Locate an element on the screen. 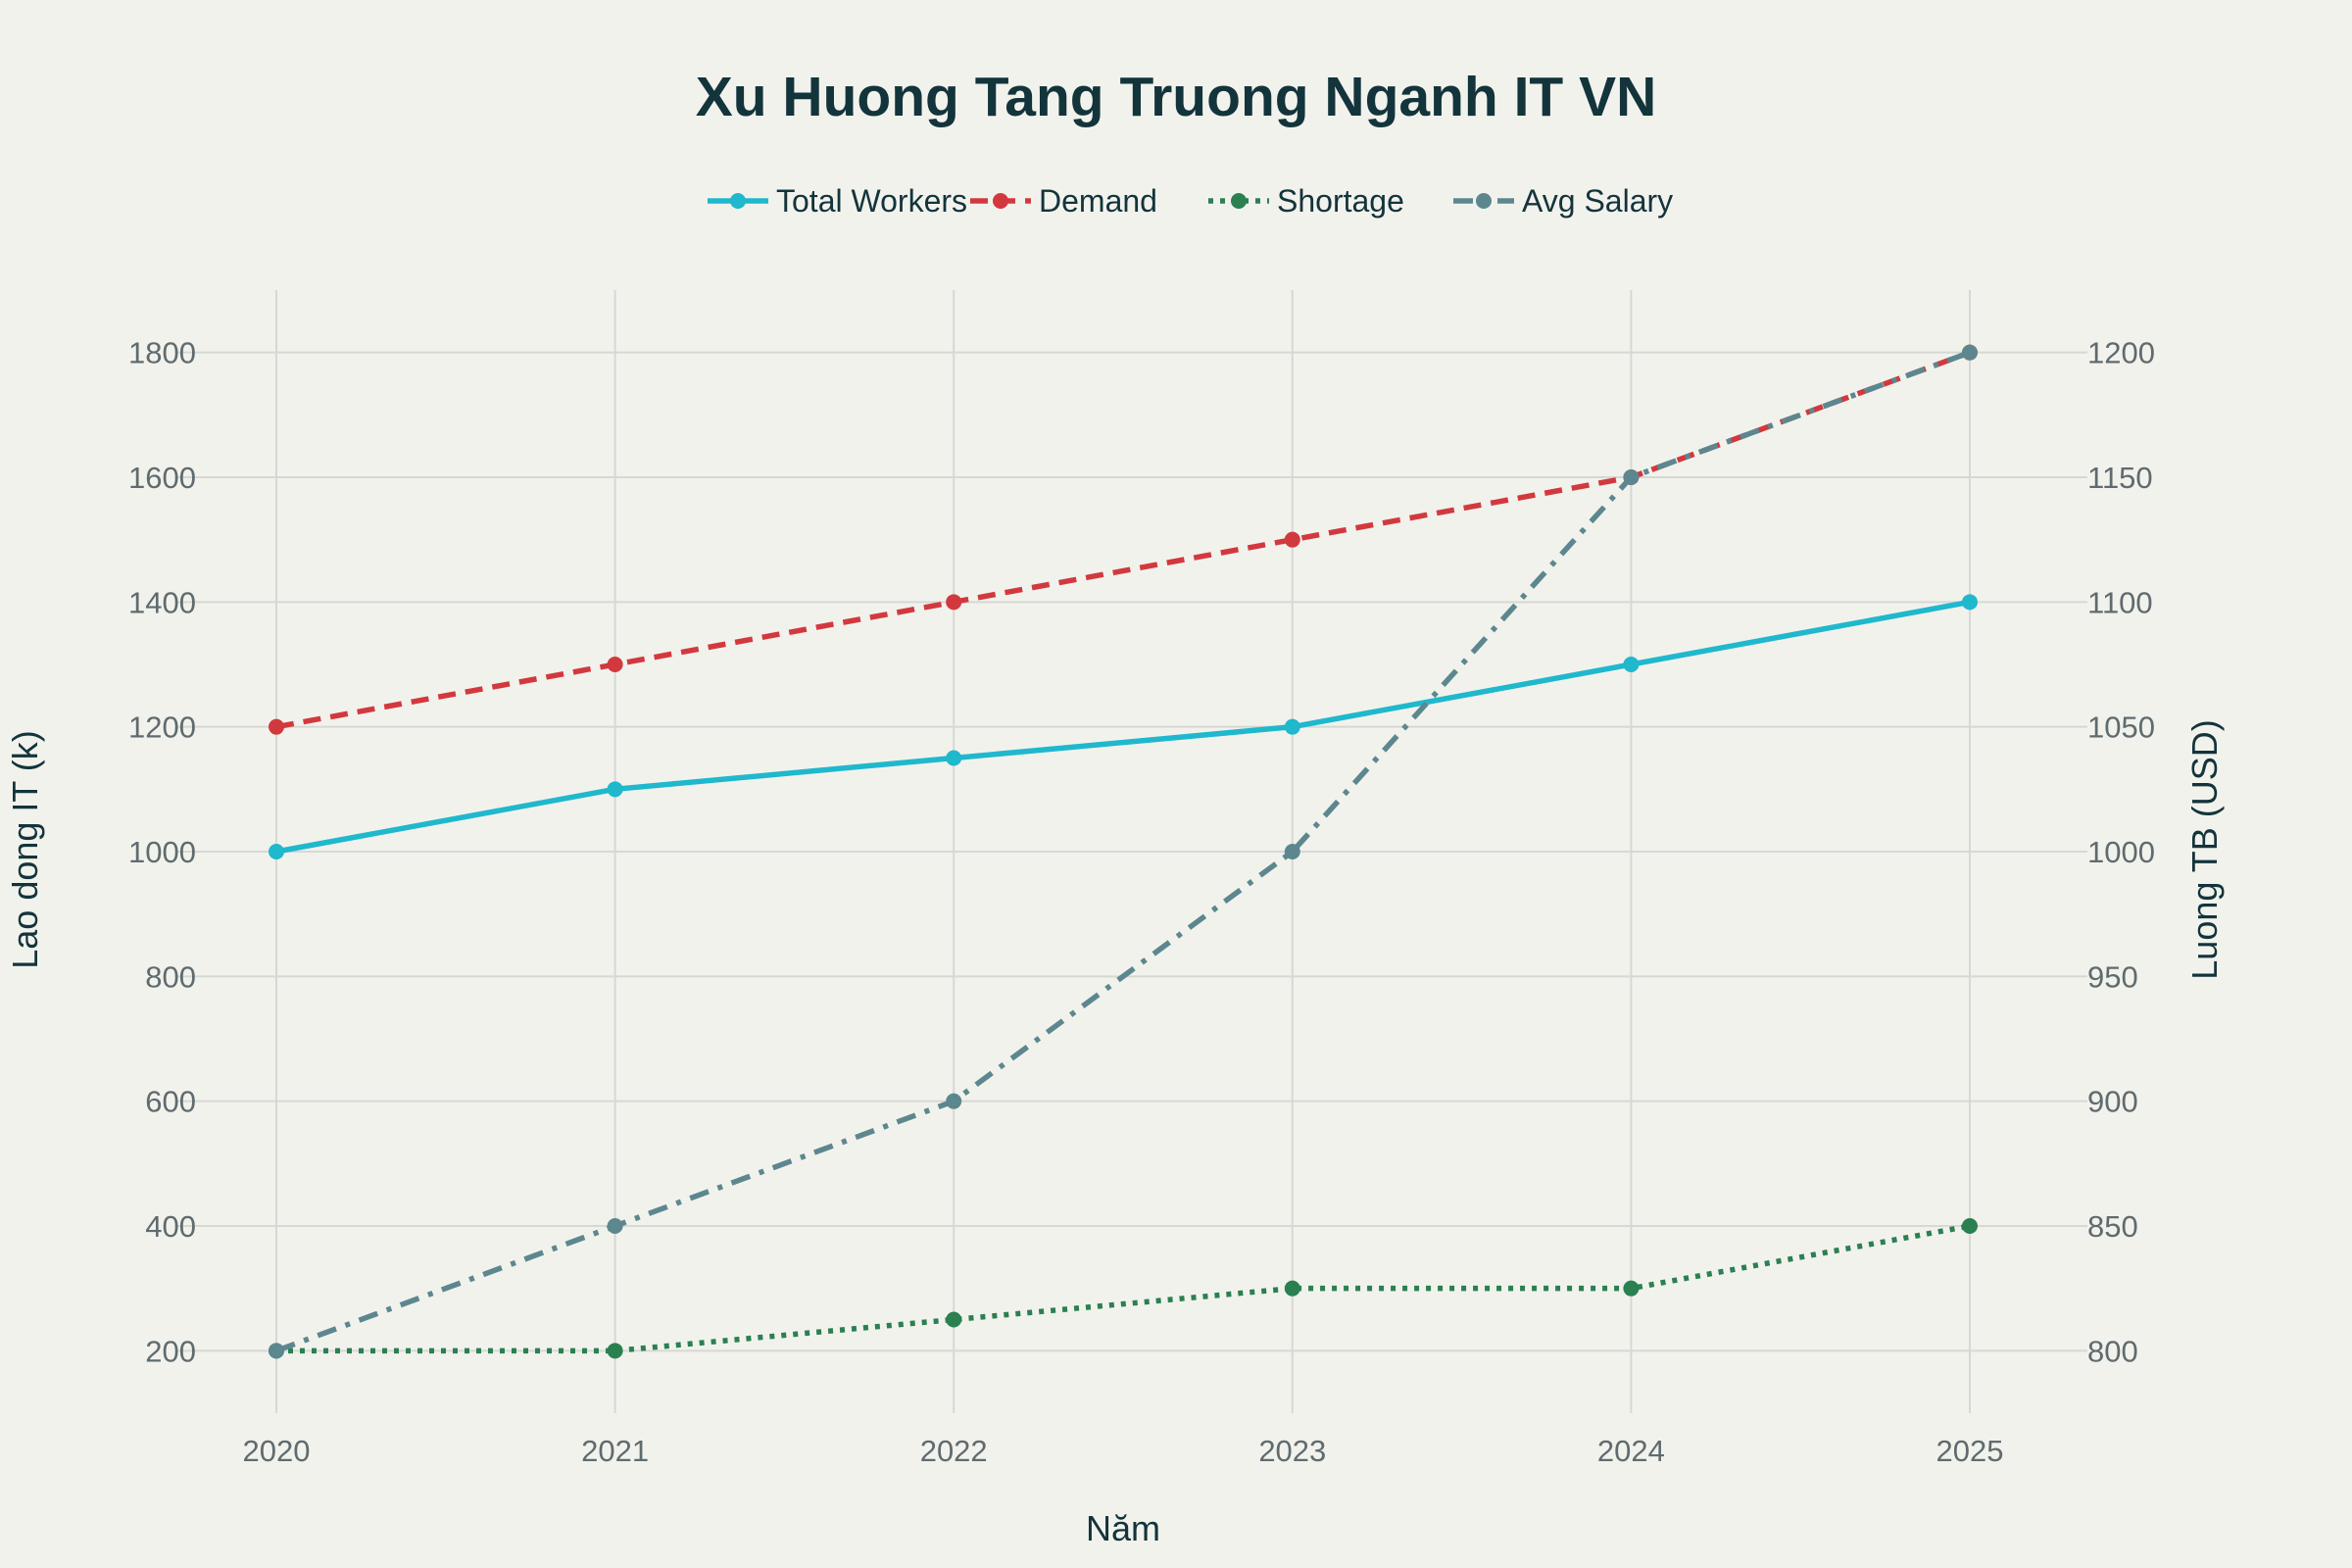 The height and width of the screenshot is (1568, 2352). legend-label: Shortage is located at coordinates (1340, 201).